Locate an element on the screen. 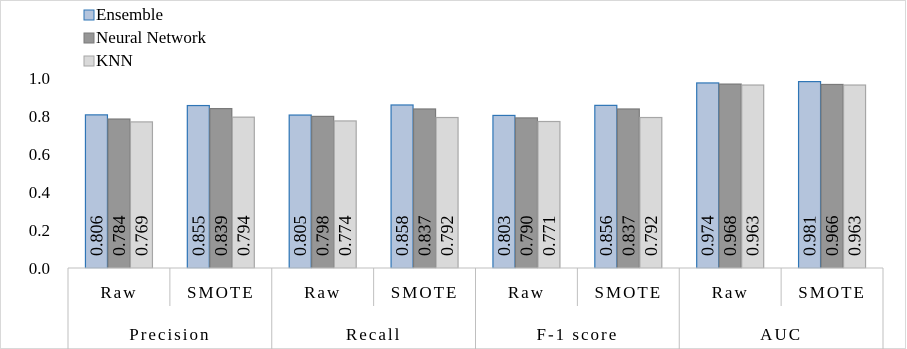 Image resolution: width=907 pixels, height=349 pixels. y-tick-label-0: 0.0 is located at coordinates (39, 268).